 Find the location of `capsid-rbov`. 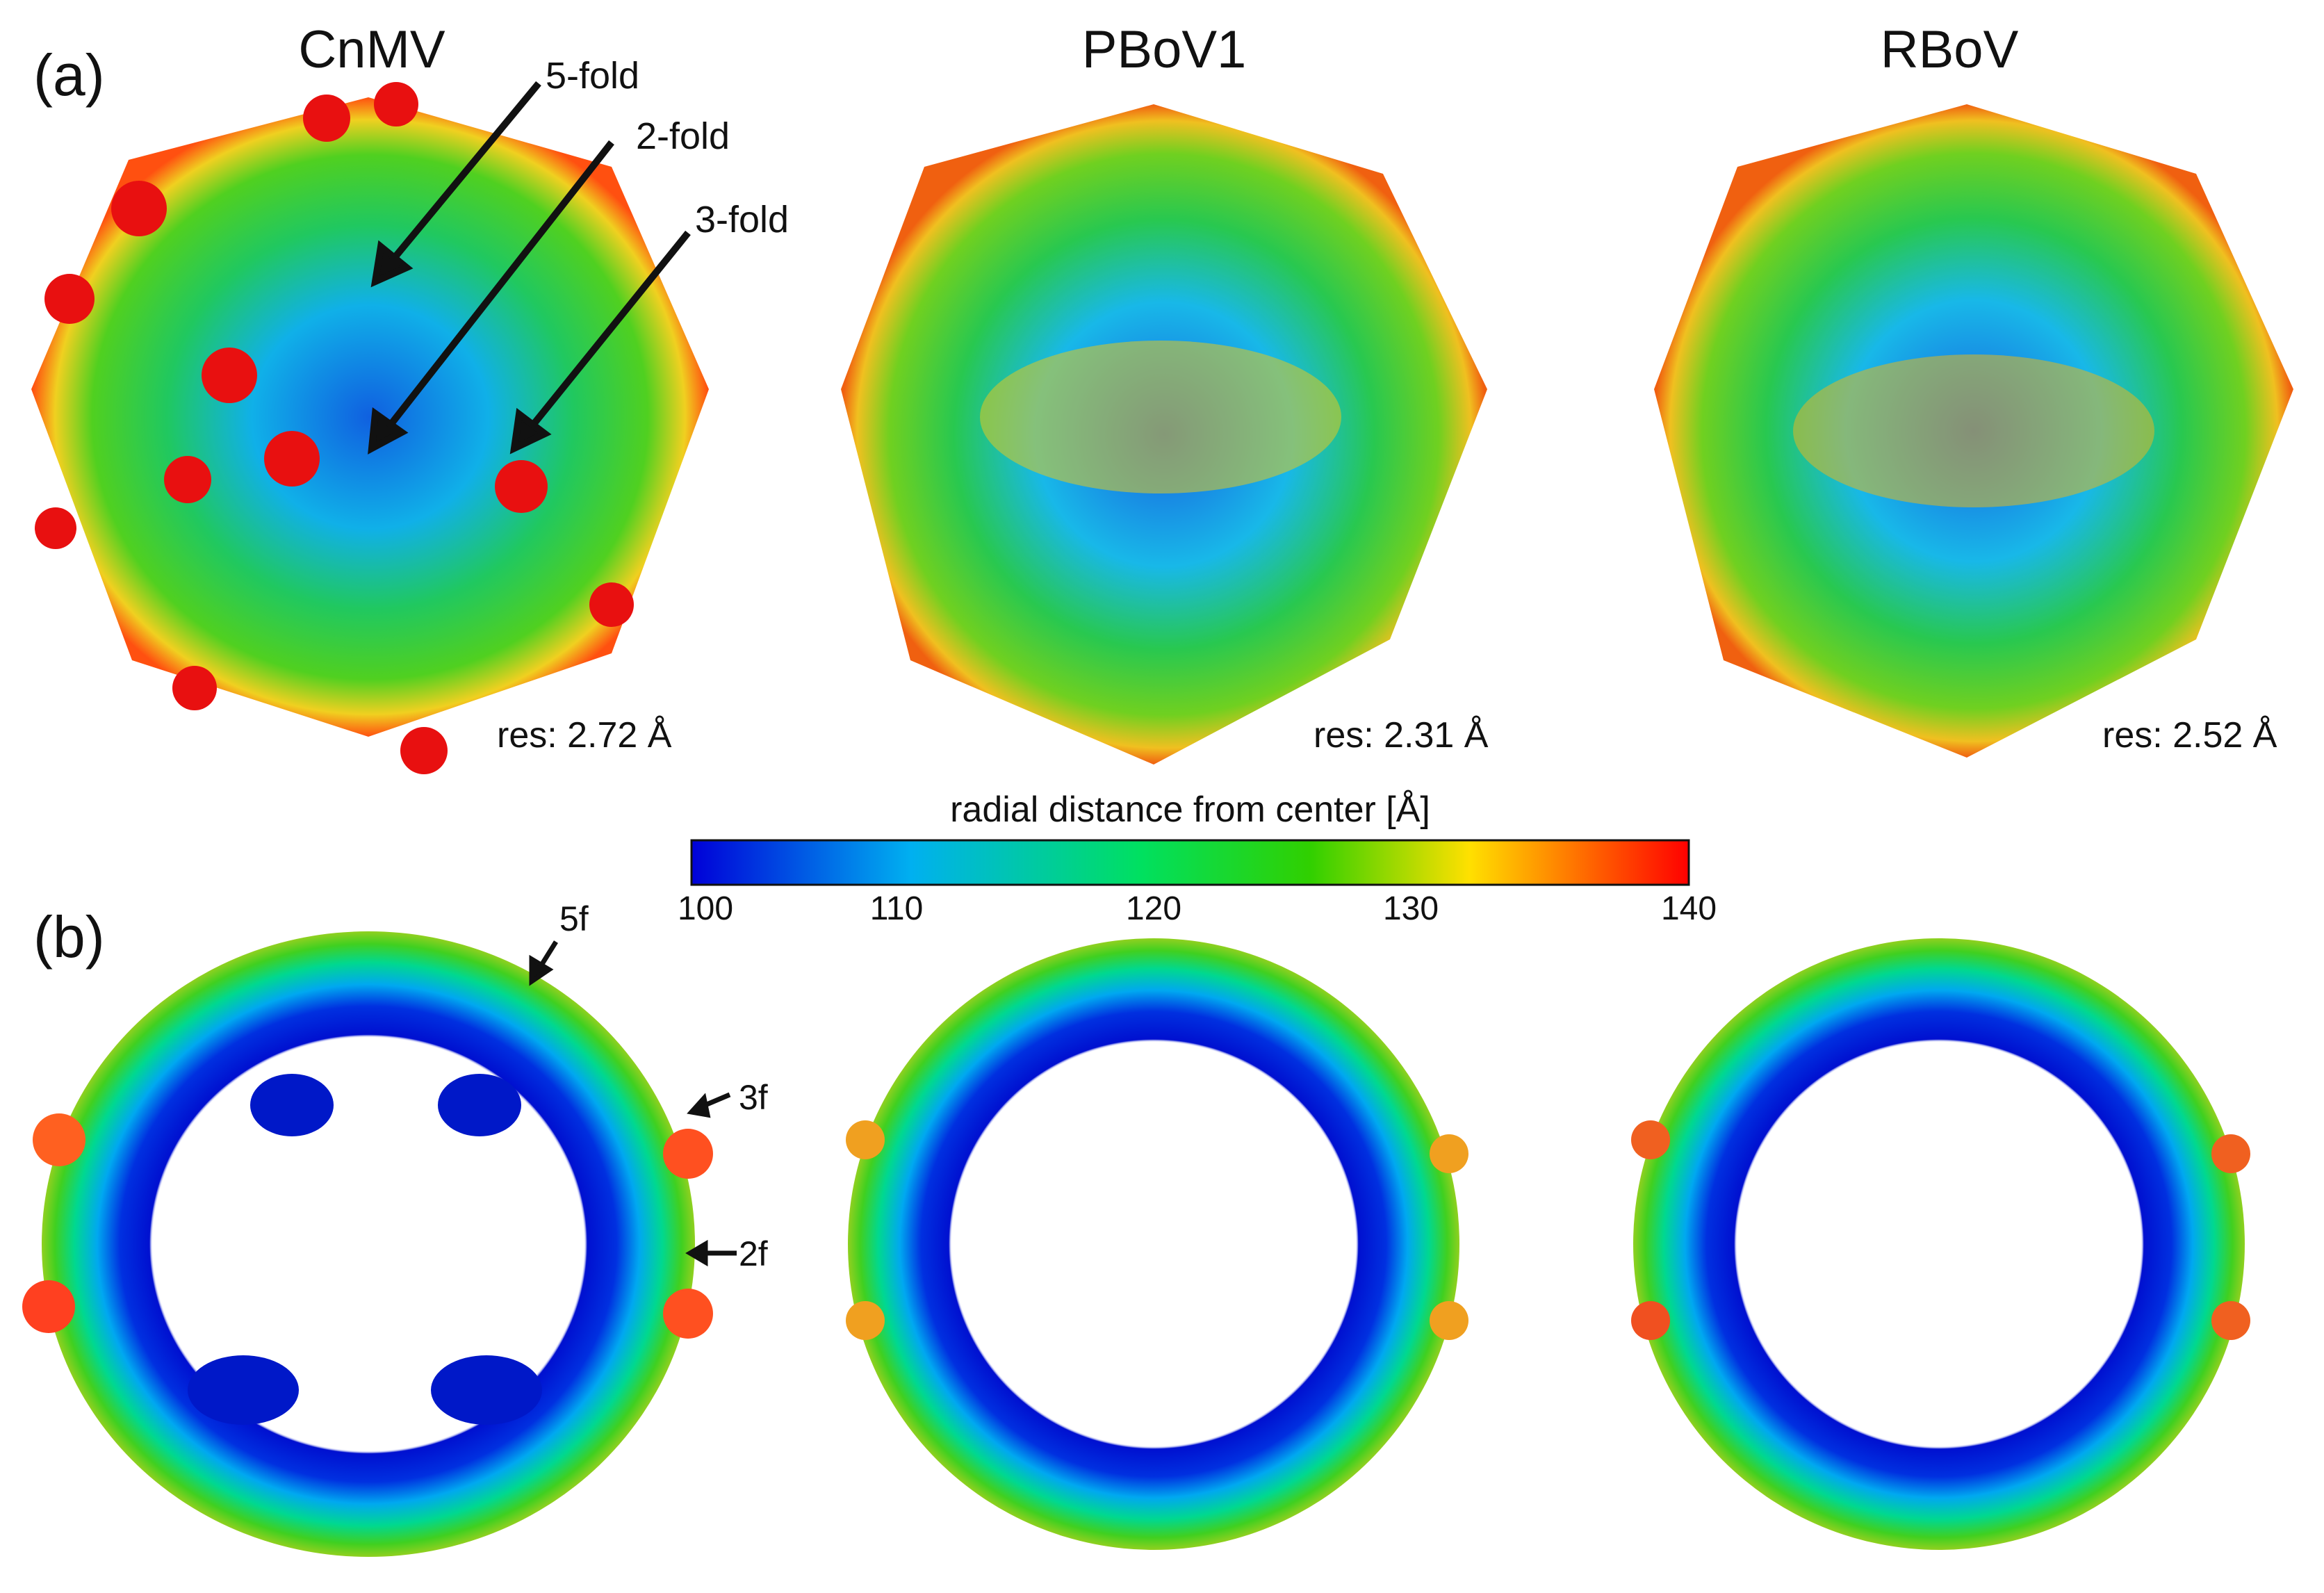

capsid-rbov is located at coordinates (1973, 431).